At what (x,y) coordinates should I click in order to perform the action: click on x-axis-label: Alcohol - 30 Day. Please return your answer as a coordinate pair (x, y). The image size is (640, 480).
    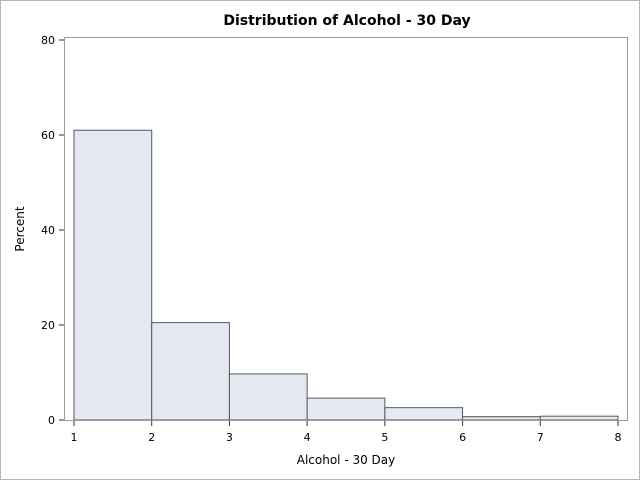
    Looking at the image, I should click on (346, 460).